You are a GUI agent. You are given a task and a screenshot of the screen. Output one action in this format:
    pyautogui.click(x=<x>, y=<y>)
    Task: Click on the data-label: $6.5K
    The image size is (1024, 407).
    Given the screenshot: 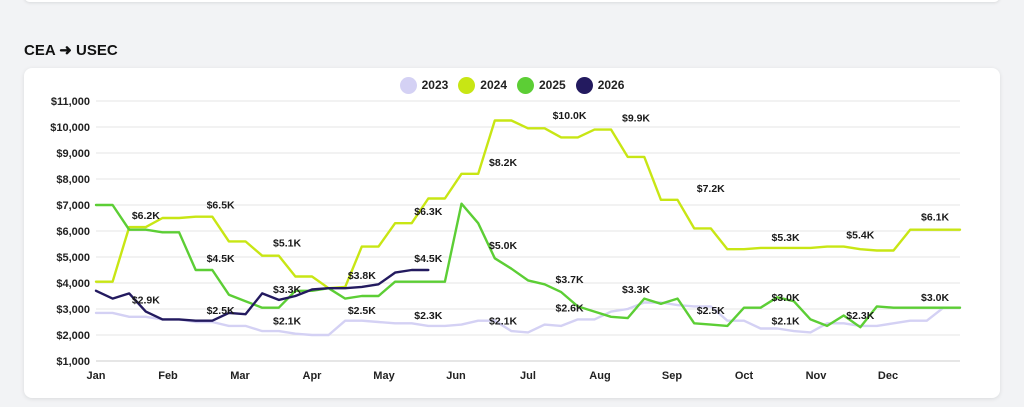 What is the action you would take?
    pyautogui.click(x=221, y=206)
    